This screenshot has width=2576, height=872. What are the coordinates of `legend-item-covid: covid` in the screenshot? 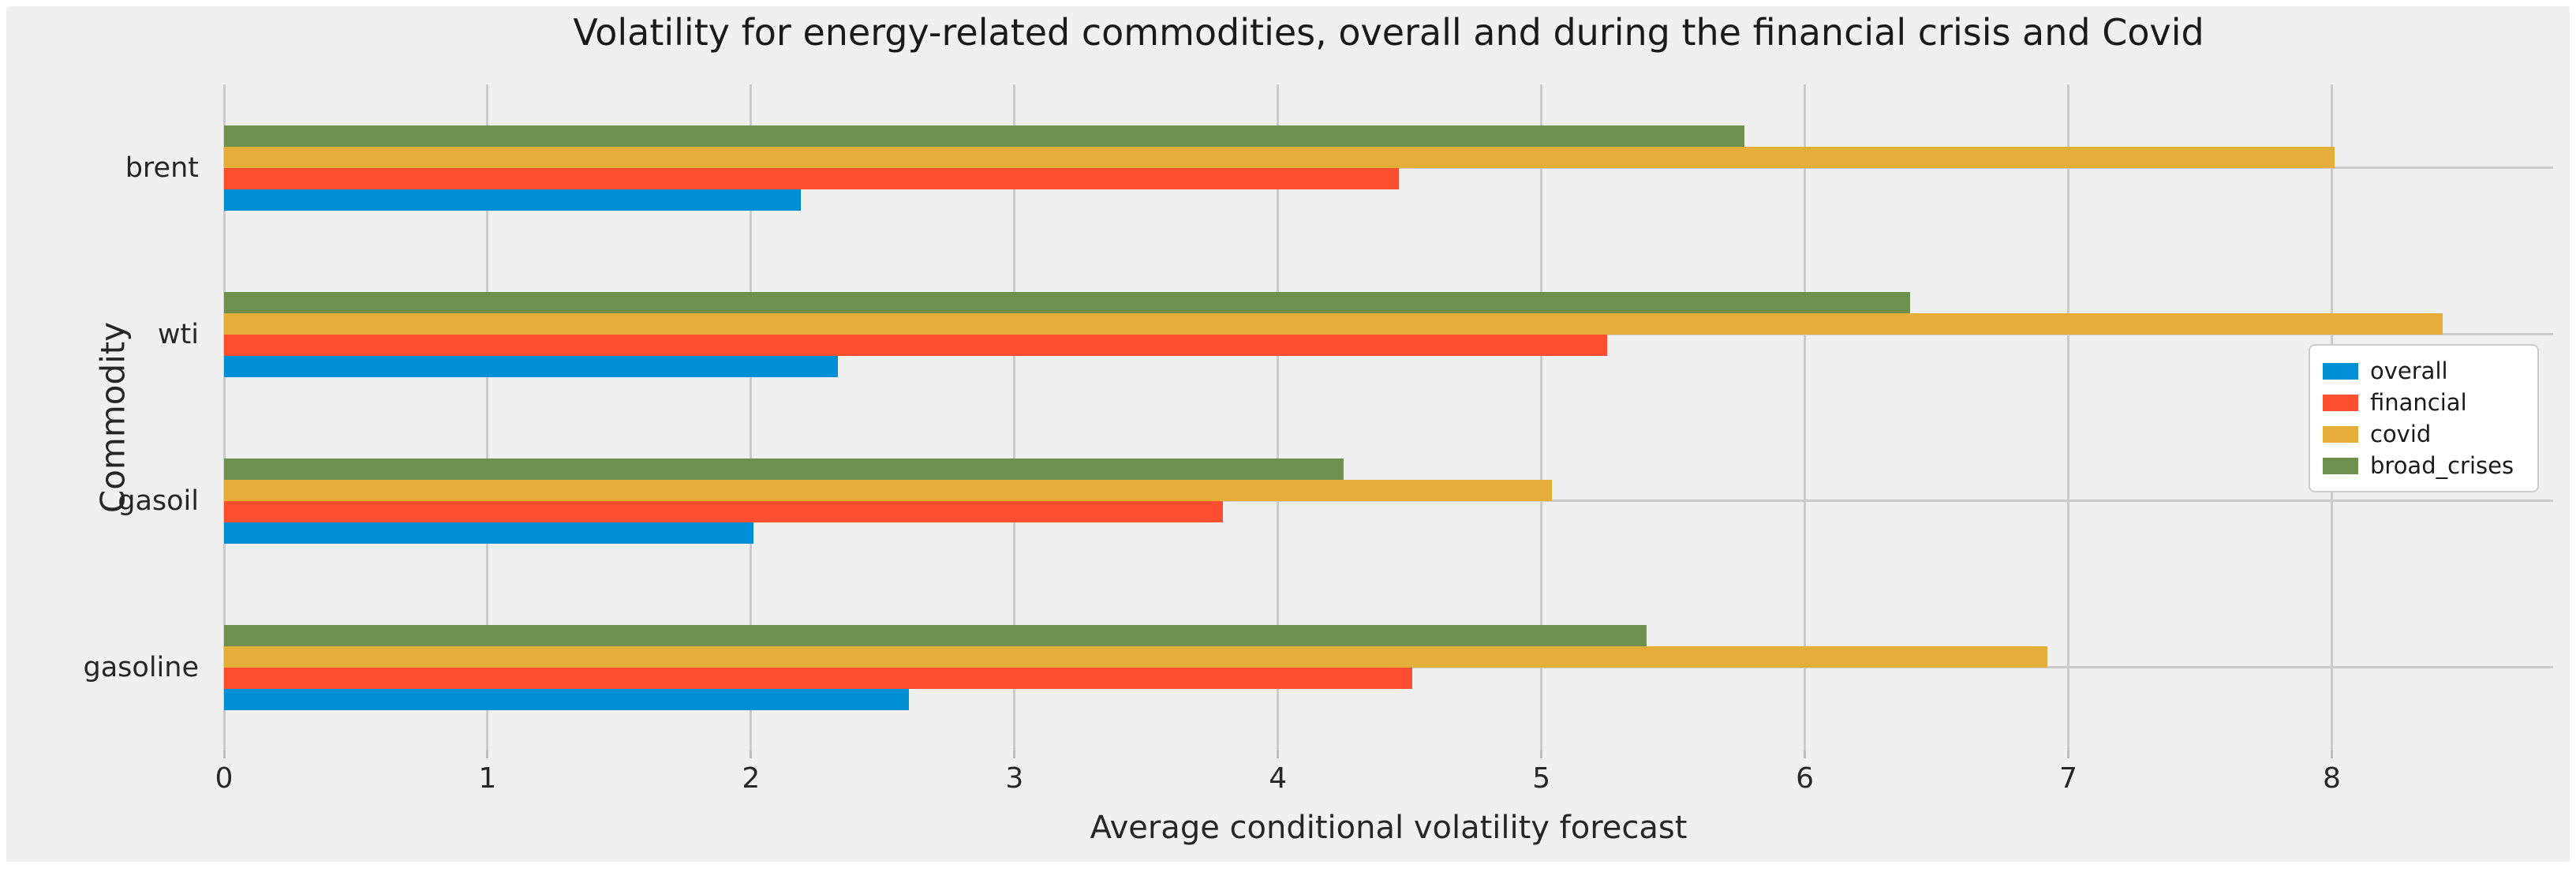 It's located at (2424, 434).